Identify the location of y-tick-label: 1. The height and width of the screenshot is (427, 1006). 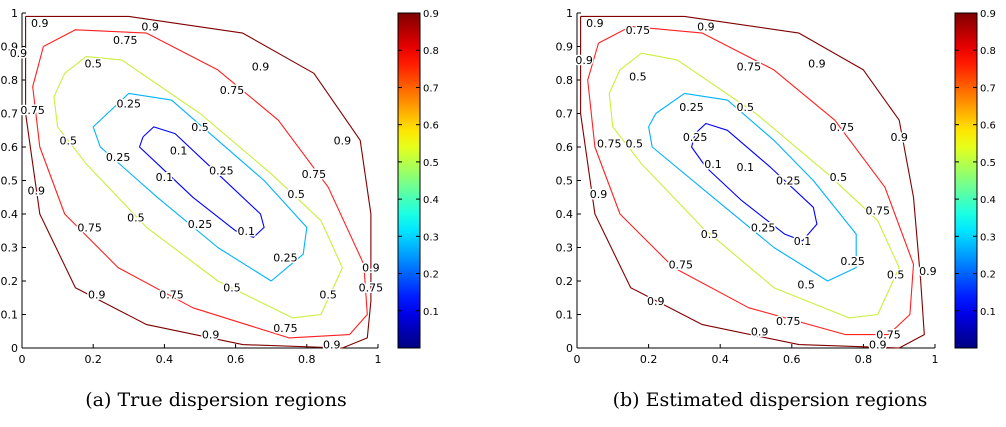
(569, 13).